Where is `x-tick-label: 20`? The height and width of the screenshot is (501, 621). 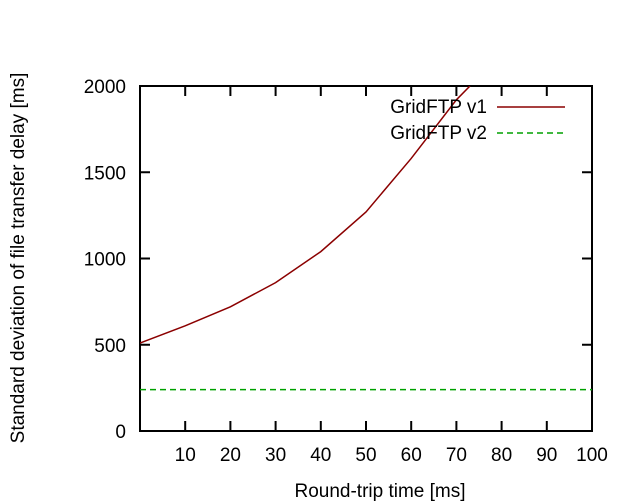
x-tick-label: 20 is located at coordinates (230, 455).